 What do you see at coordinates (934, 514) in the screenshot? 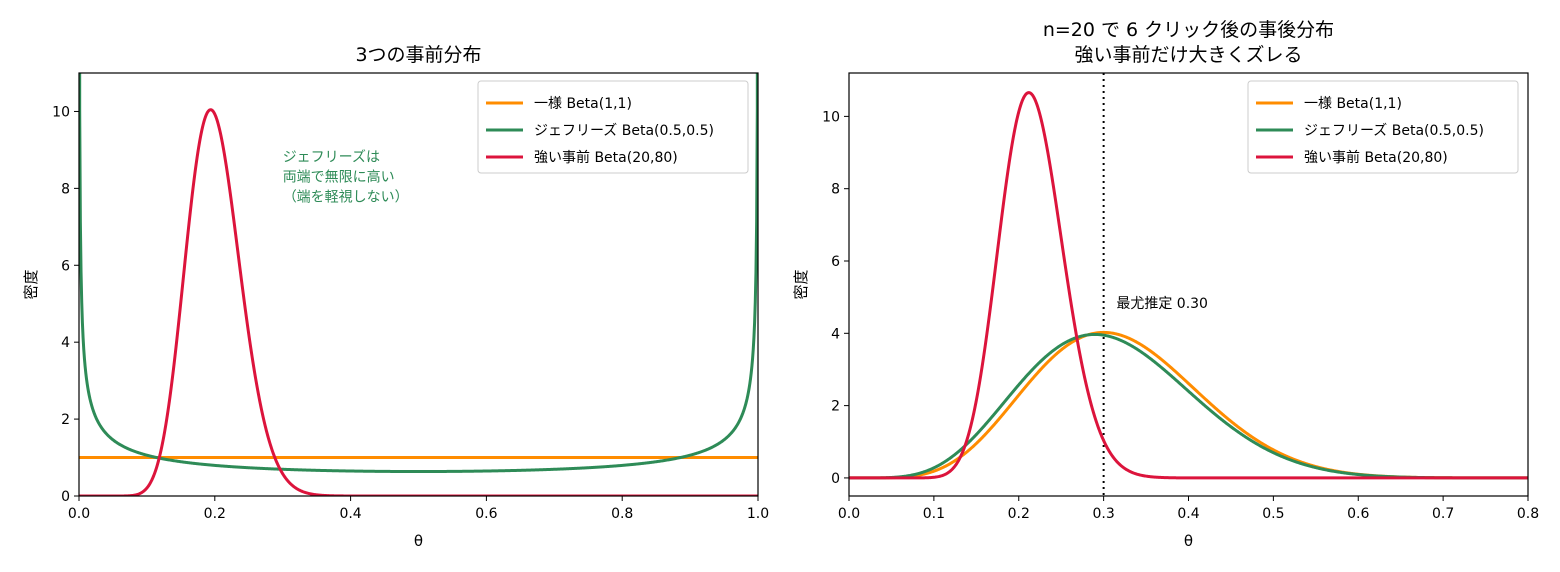
I see `x-tick-label: 0.1` at bounding box center [934, 514].